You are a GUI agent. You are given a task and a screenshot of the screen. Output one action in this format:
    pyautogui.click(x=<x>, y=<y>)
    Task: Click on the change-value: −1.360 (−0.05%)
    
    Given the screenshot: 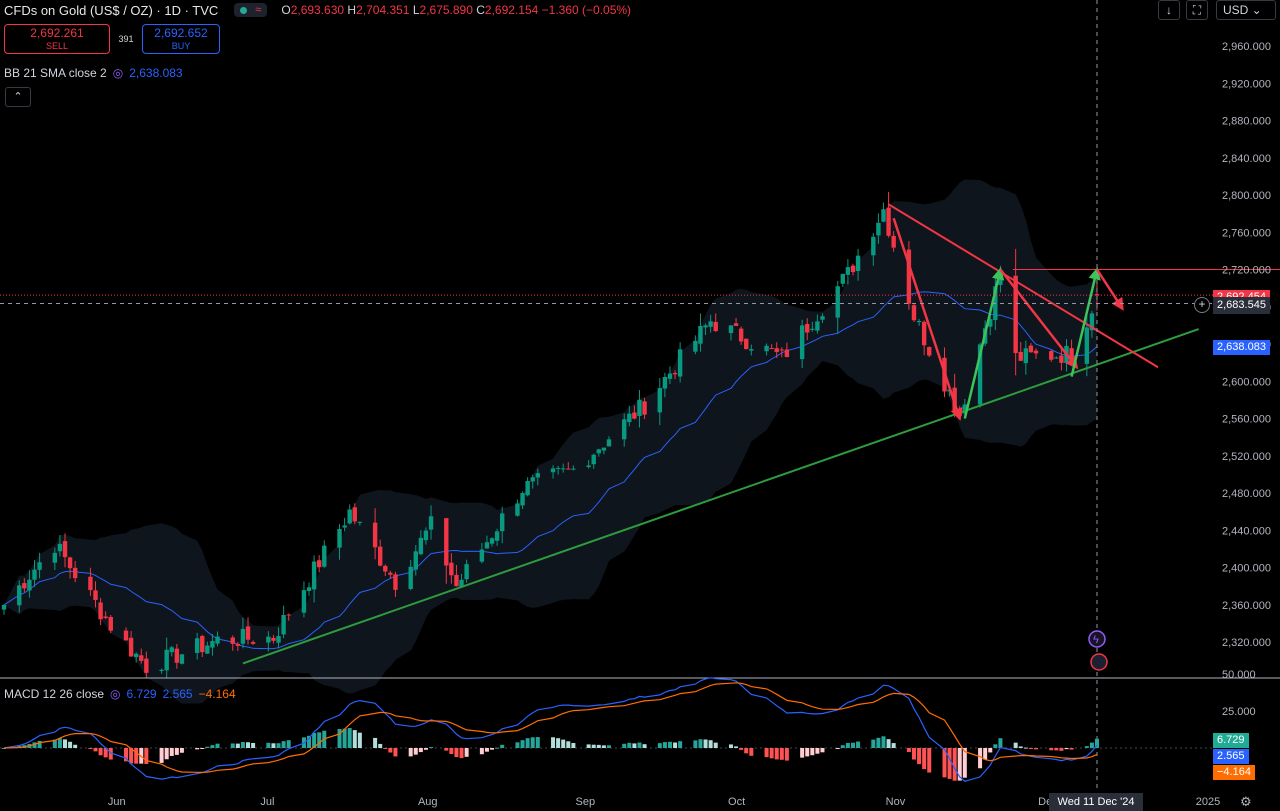 What is the action you would take?
    pyautogui.click(x=586, y=10)
    